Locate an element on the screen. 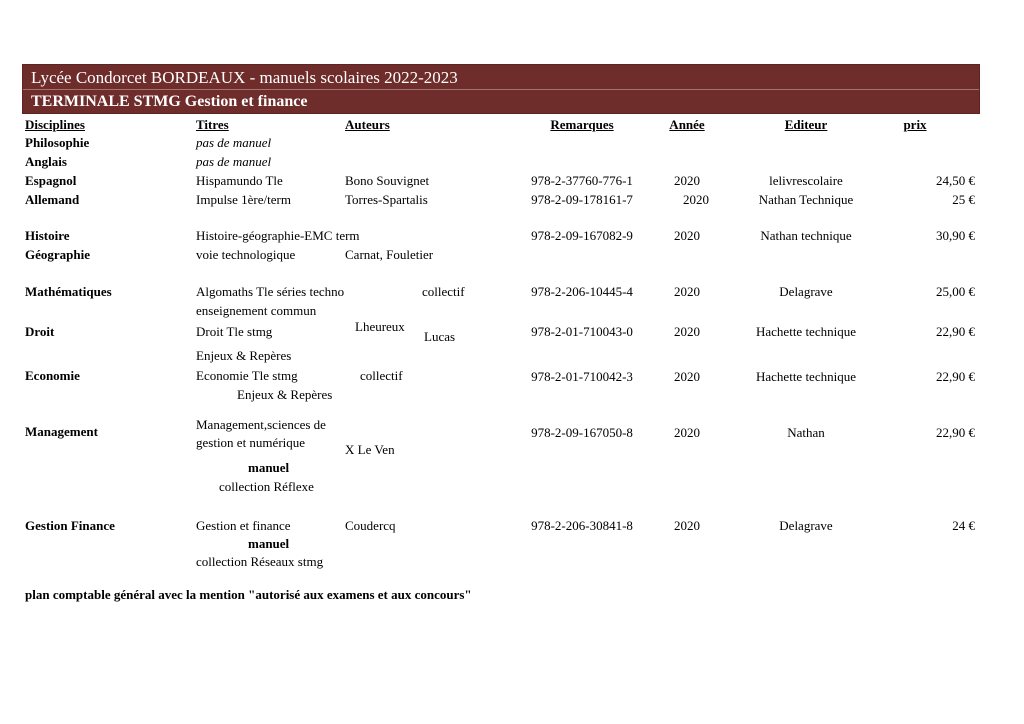 The width and height of the screenshot is (1024, 724). isbn-mathematiques: 978-2-206-10445-4 is located at coordinates (582, 291).